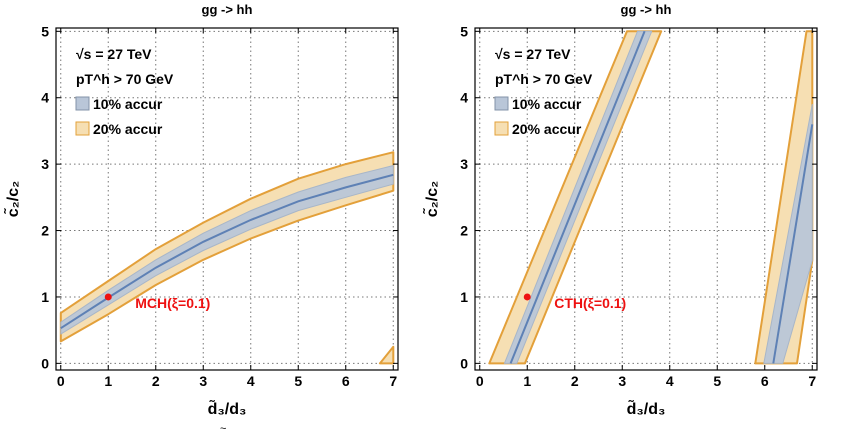  I want to click on band-20-accur, so click(386, 355).